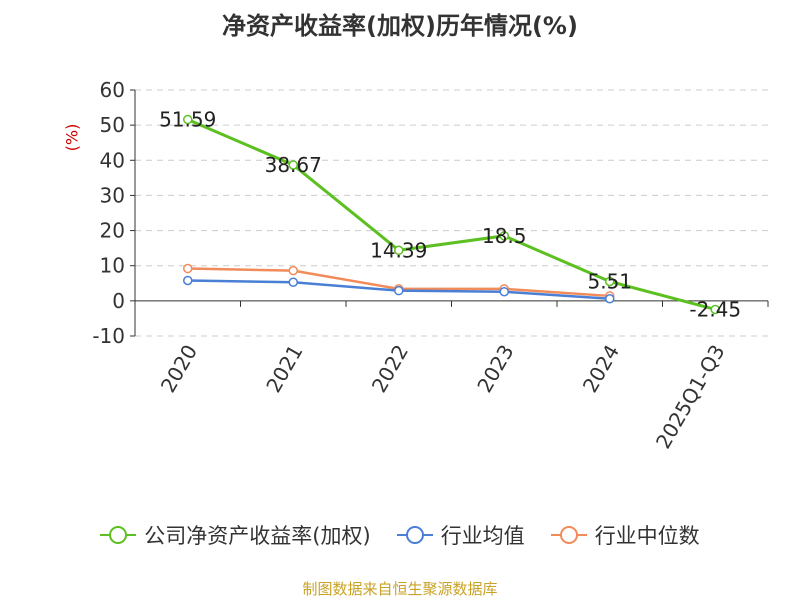 The image size is (800, 600). Describe the element at coordinates (690, 397) in the screenshot. I see `x-tick-label: 2025Q1-Q3` at that location.